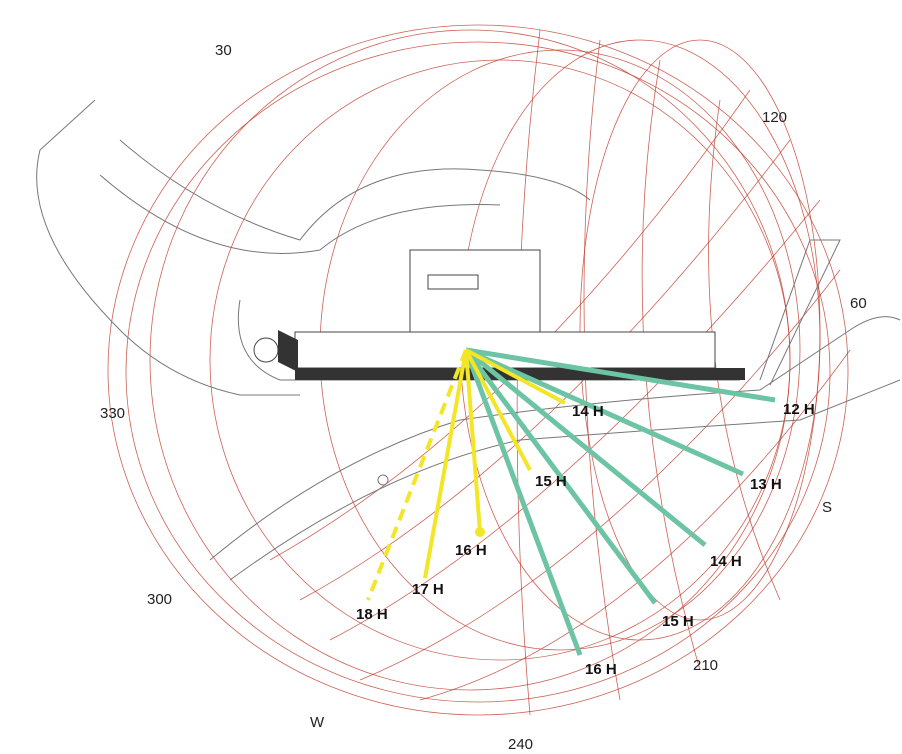 The width and height of the screenshot is (902, 754). What do you see at coordinates (766, 484) in the screenshot?
I see `hour-label: 13 H` at bounding box center [766, 484].